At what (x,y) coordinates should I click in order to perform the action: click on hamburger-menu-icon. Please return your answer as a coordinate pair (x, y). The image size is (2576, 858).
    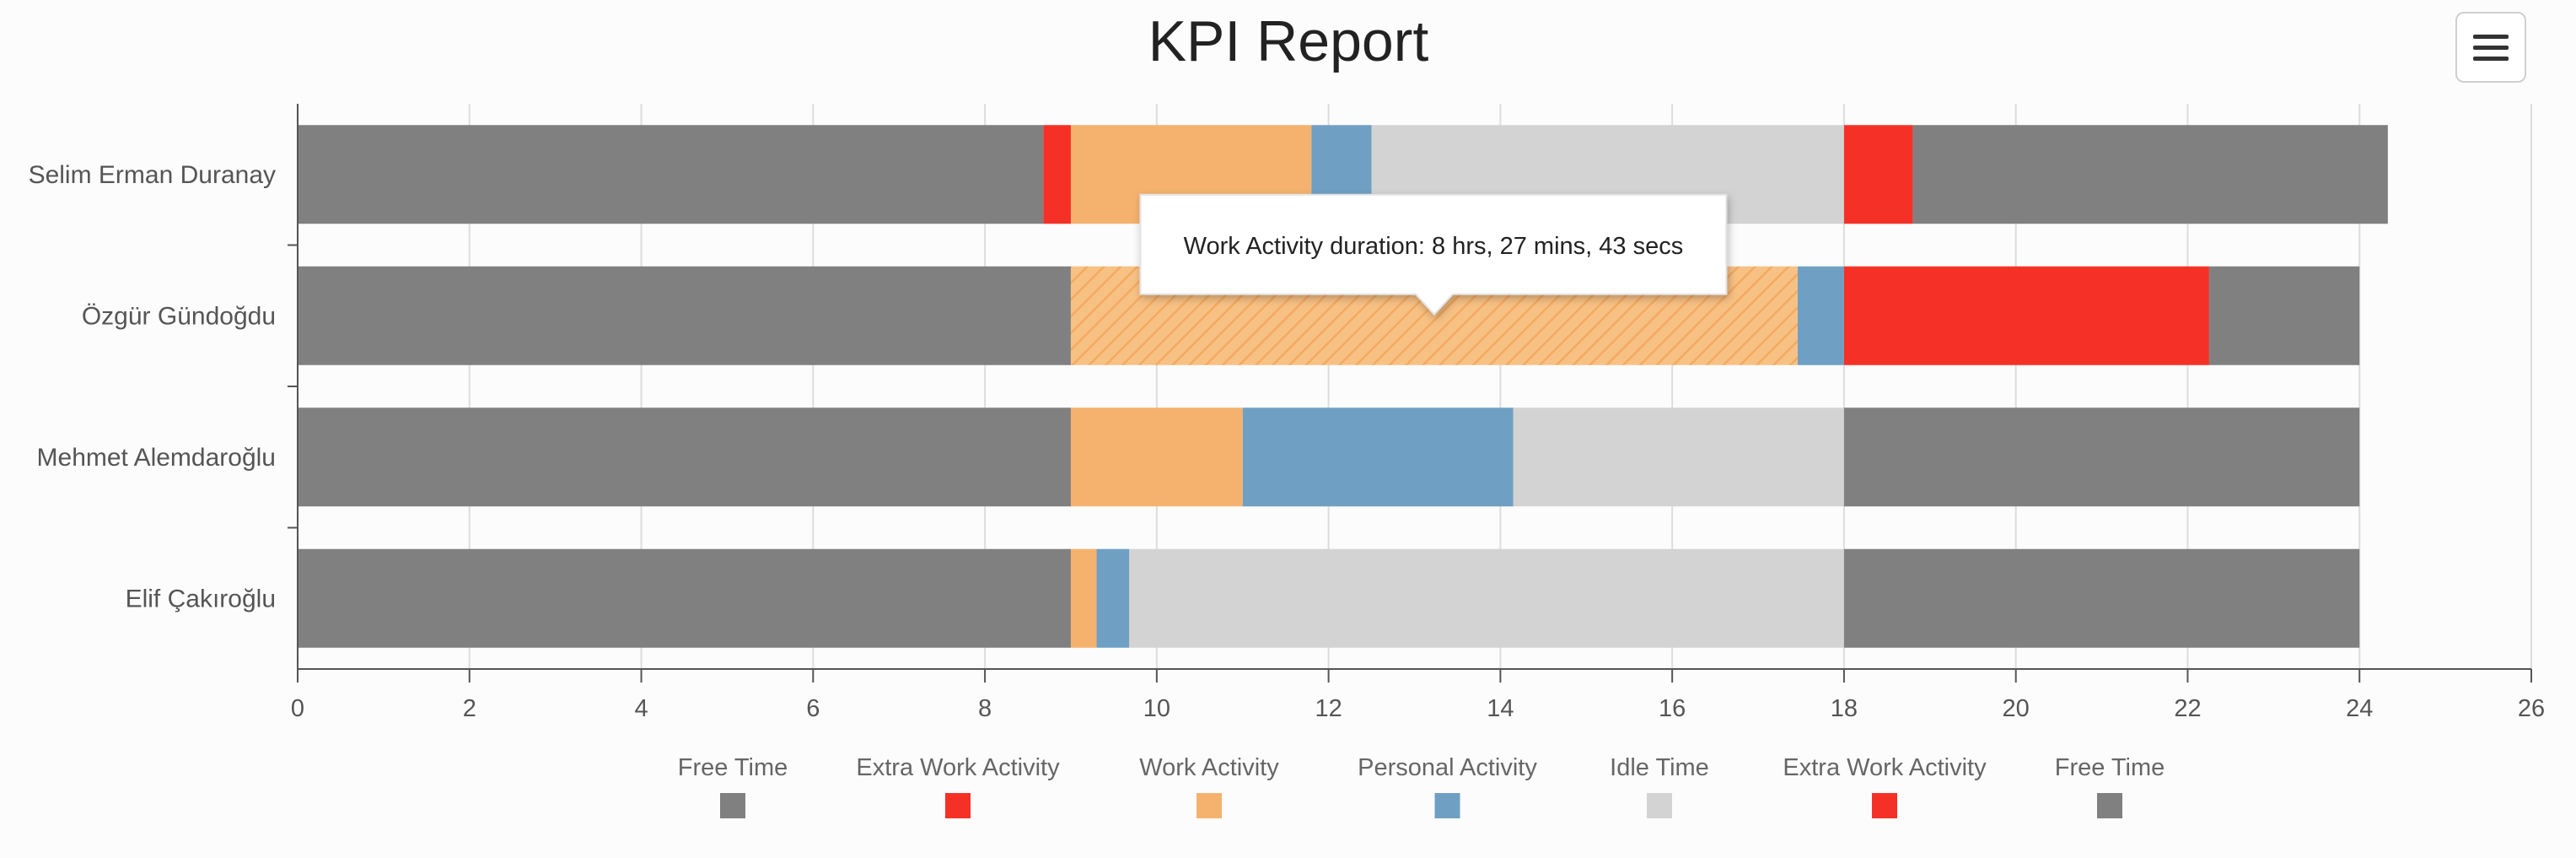
    Looking at the image, I should click on (2490, 48).